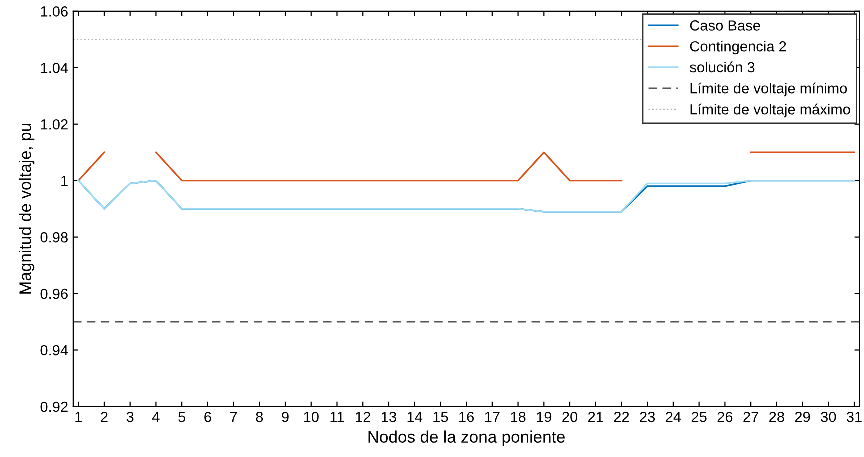  I want to click on x-tick-label: 5, so click(182, 417).